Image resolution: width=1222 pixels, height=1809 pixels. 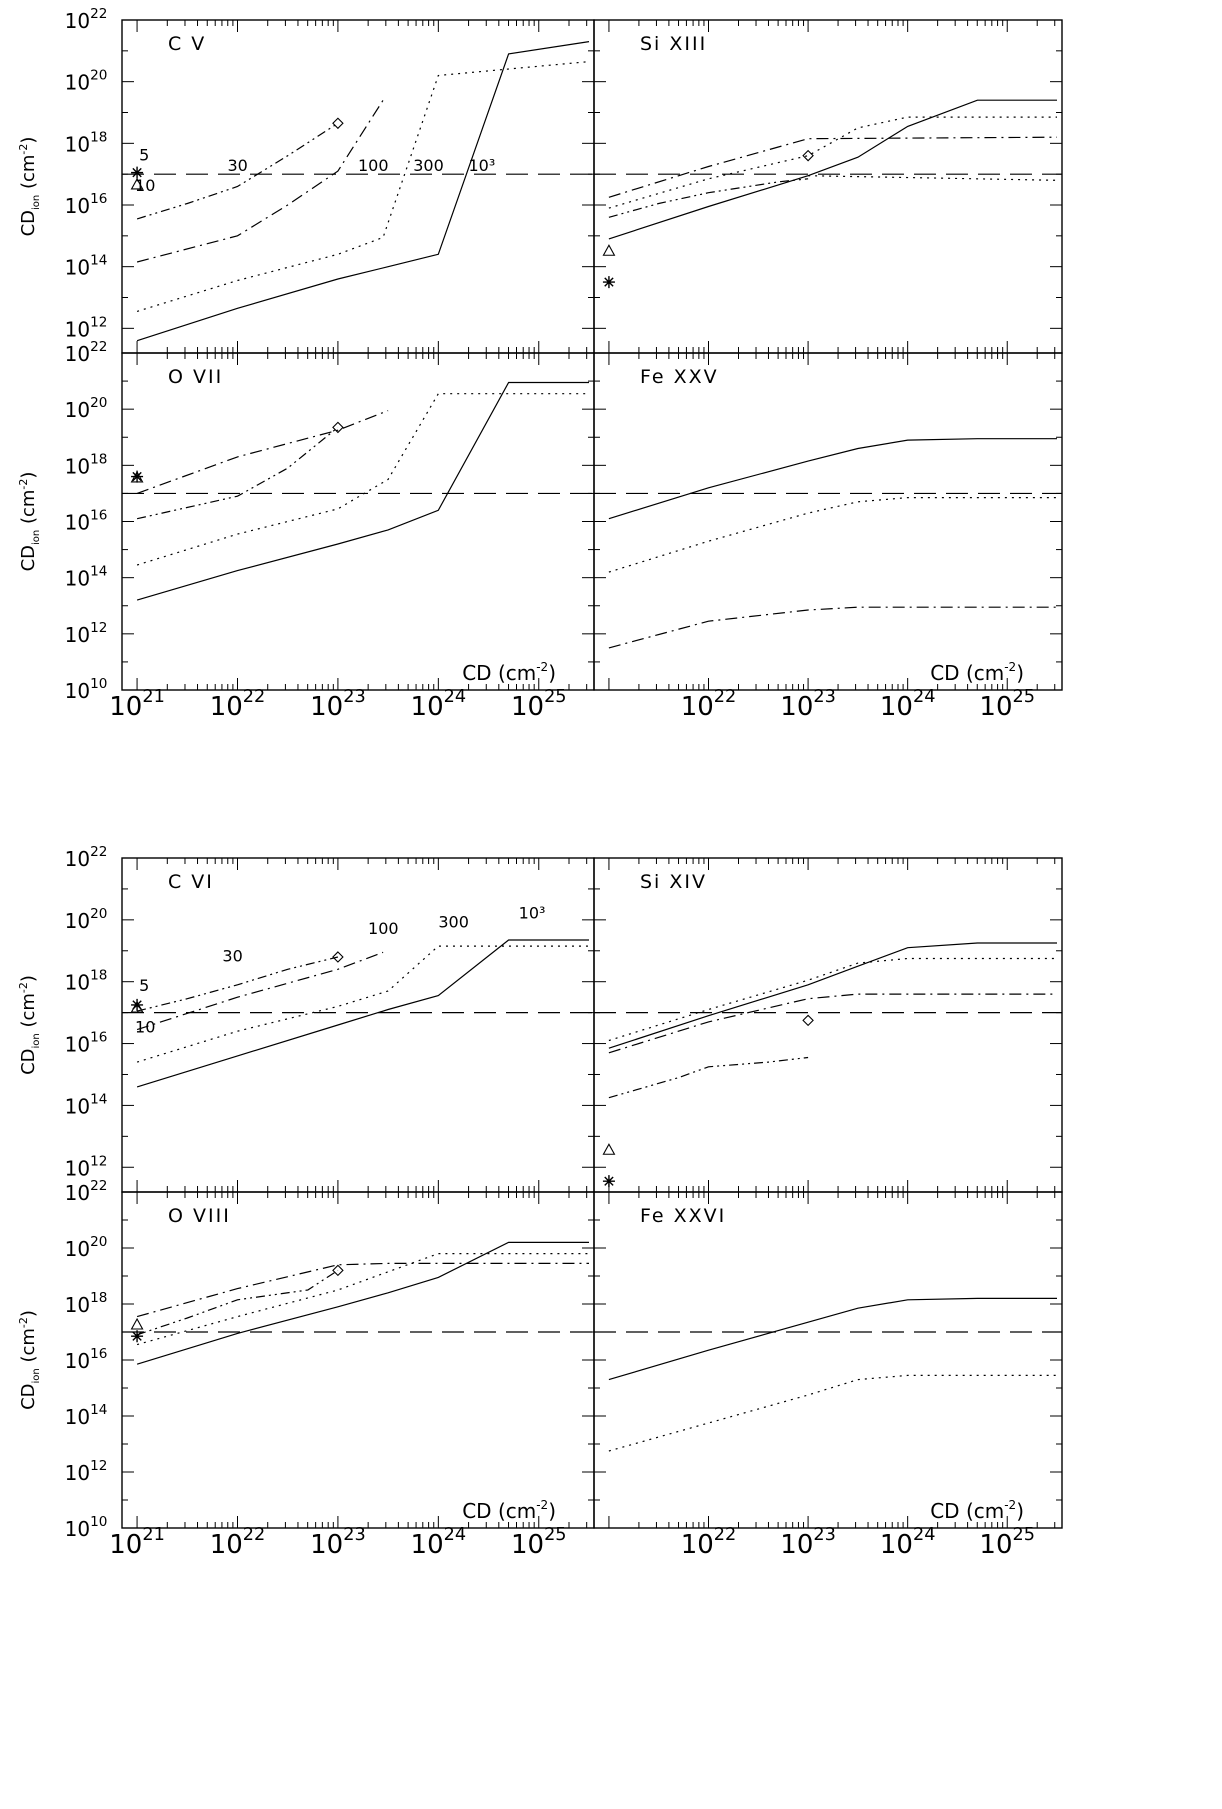 I want to click on x-axis-title-unit: (cm, so click(x=517, y=1511).